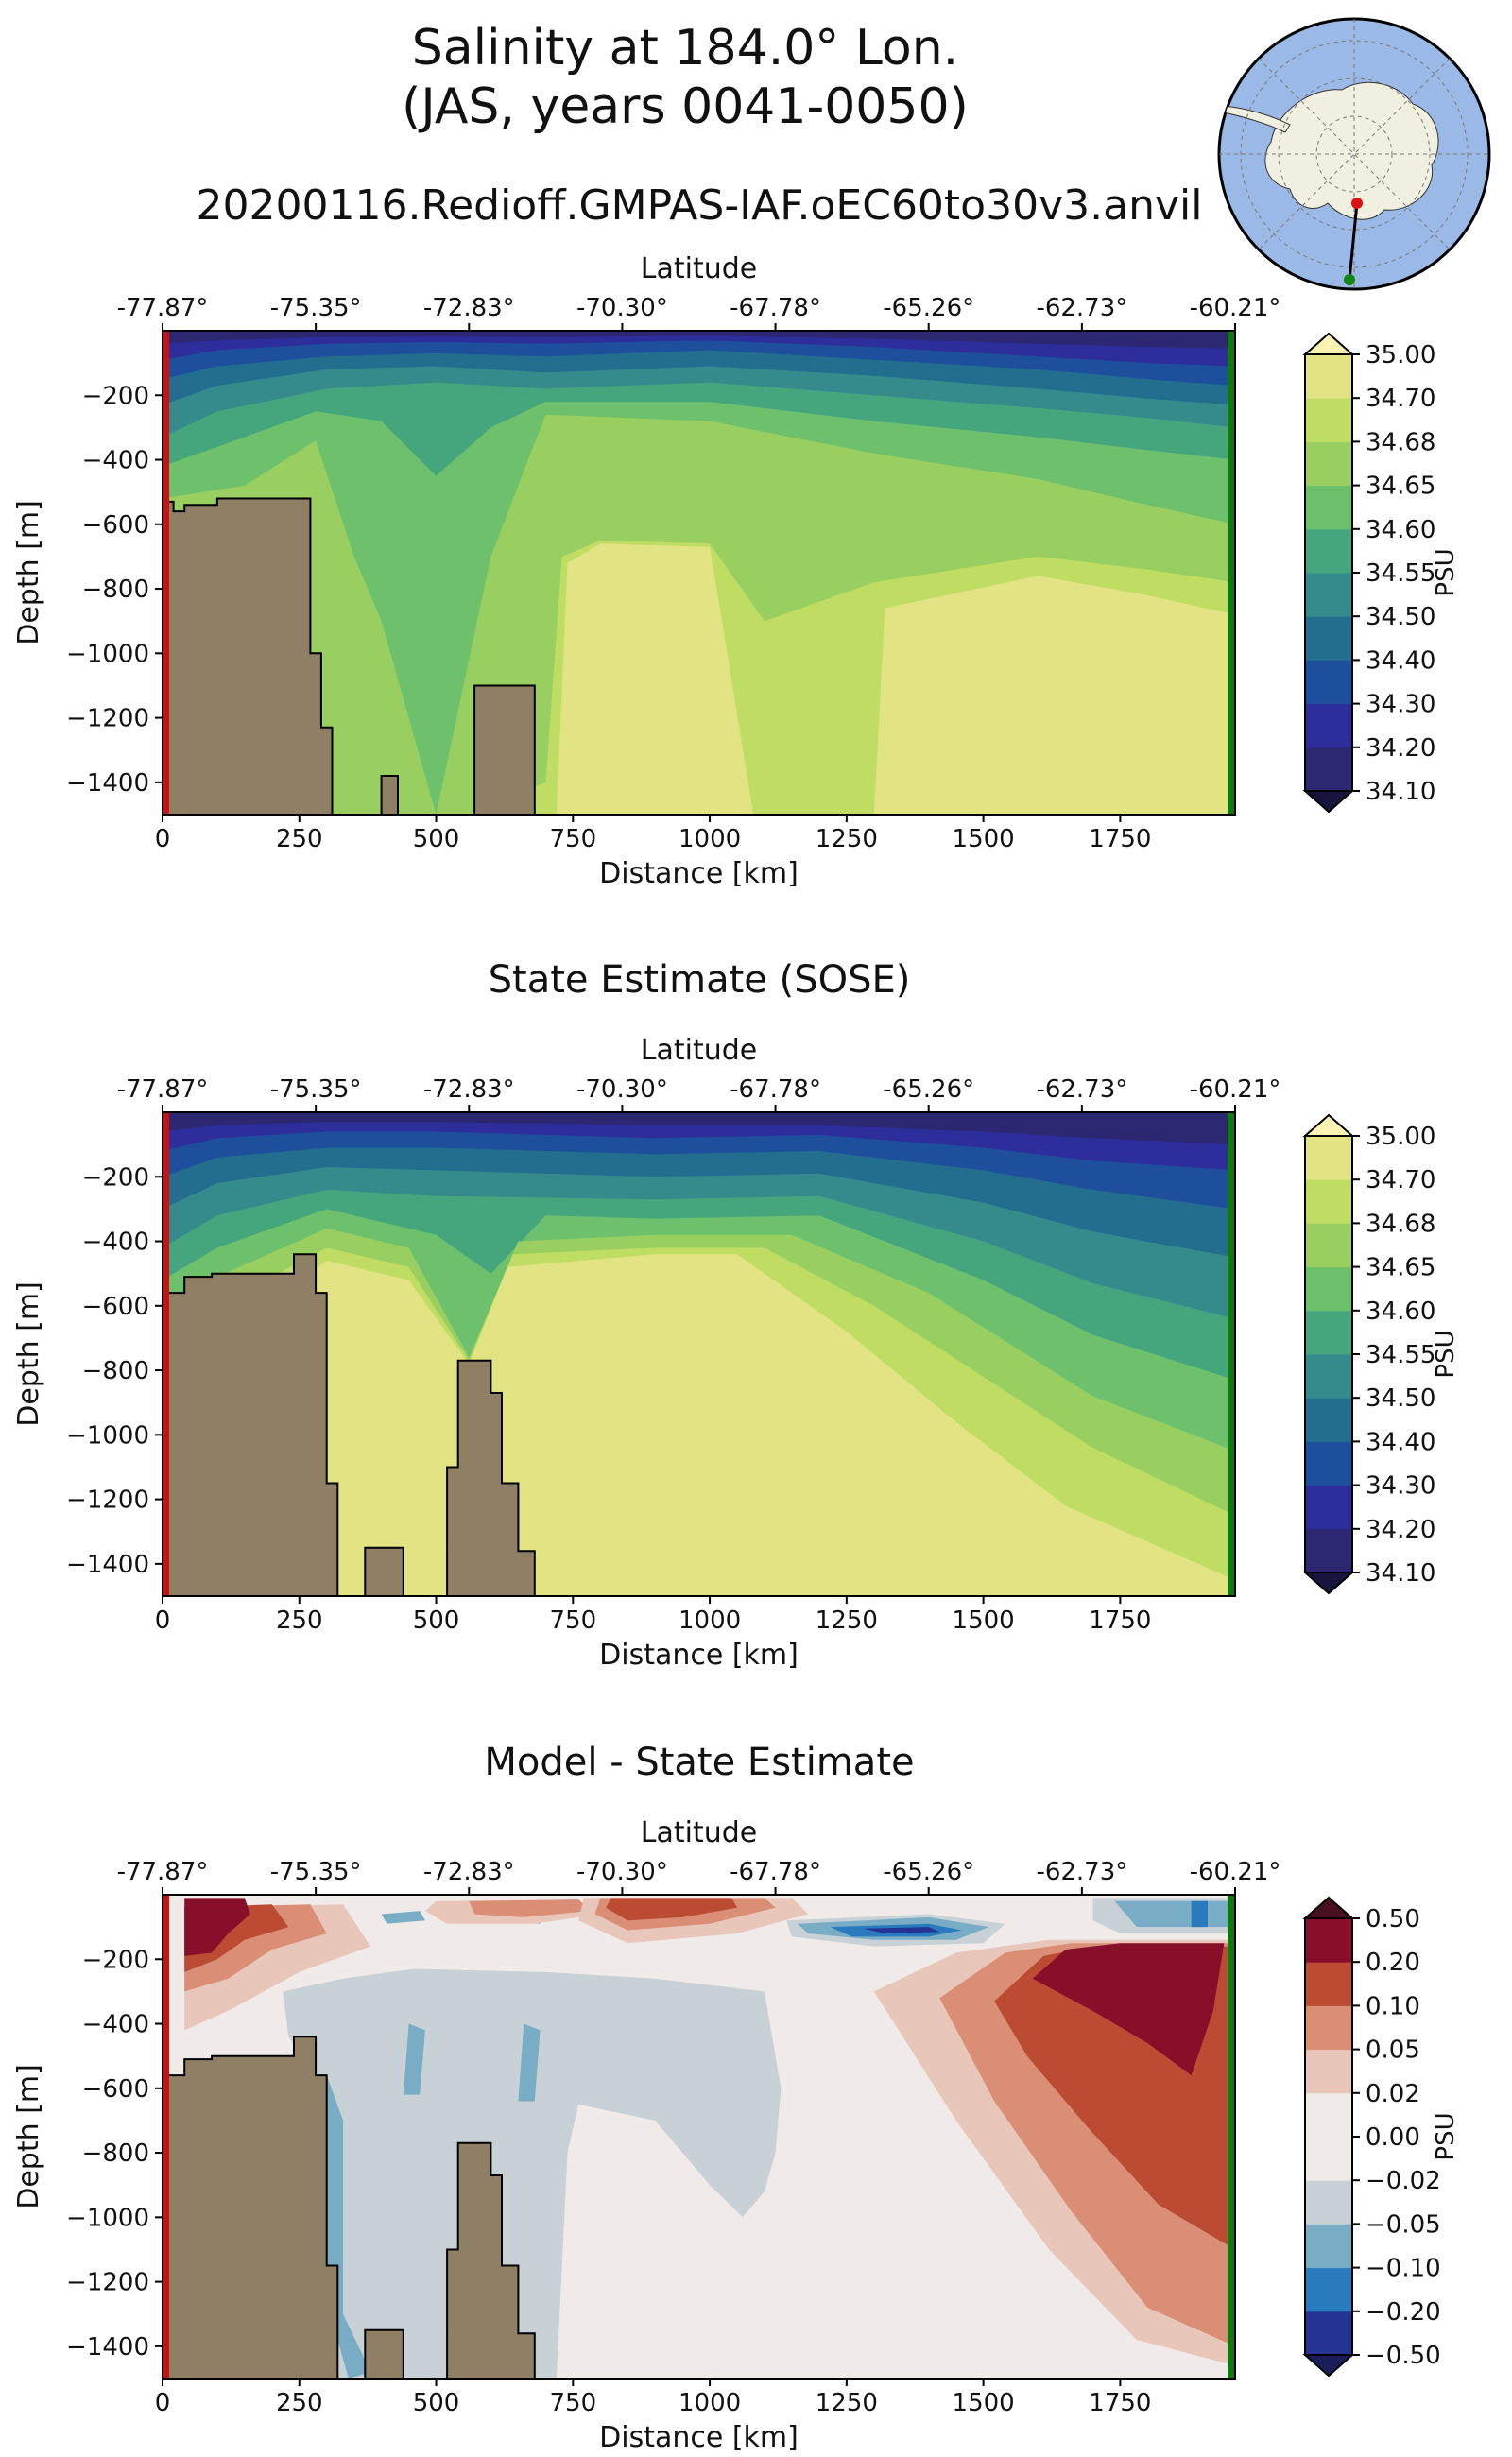  What do you see at coordinates (1400, 1573) in the screenshot?
I see `colorbar-tick-label: 34.10` at bounding box center [1400, 1573].